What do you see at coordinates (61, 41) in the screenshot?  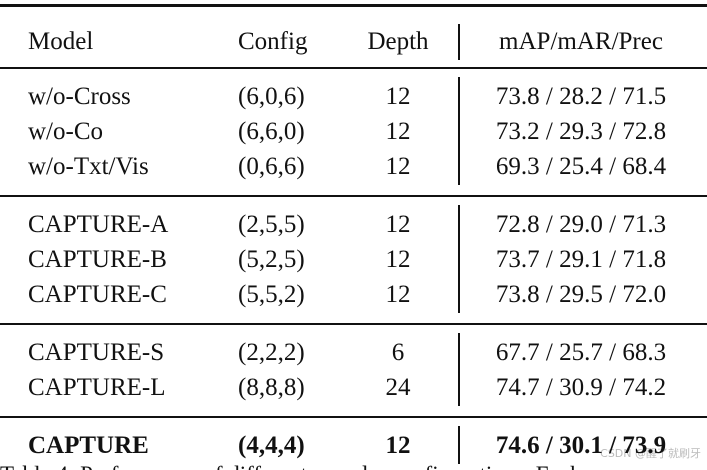 I see `header-cell: Model` at bounding box center [61, 41].